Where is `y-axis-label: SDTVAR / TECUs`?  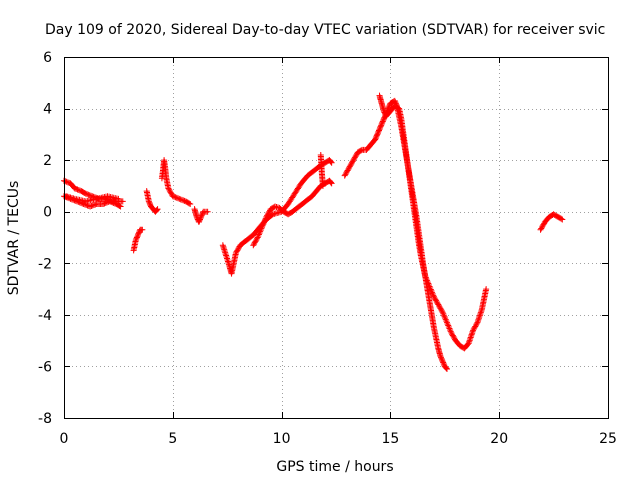
y-axis-label: SDTVAR / TECUs is located at coordinates (14, 238).